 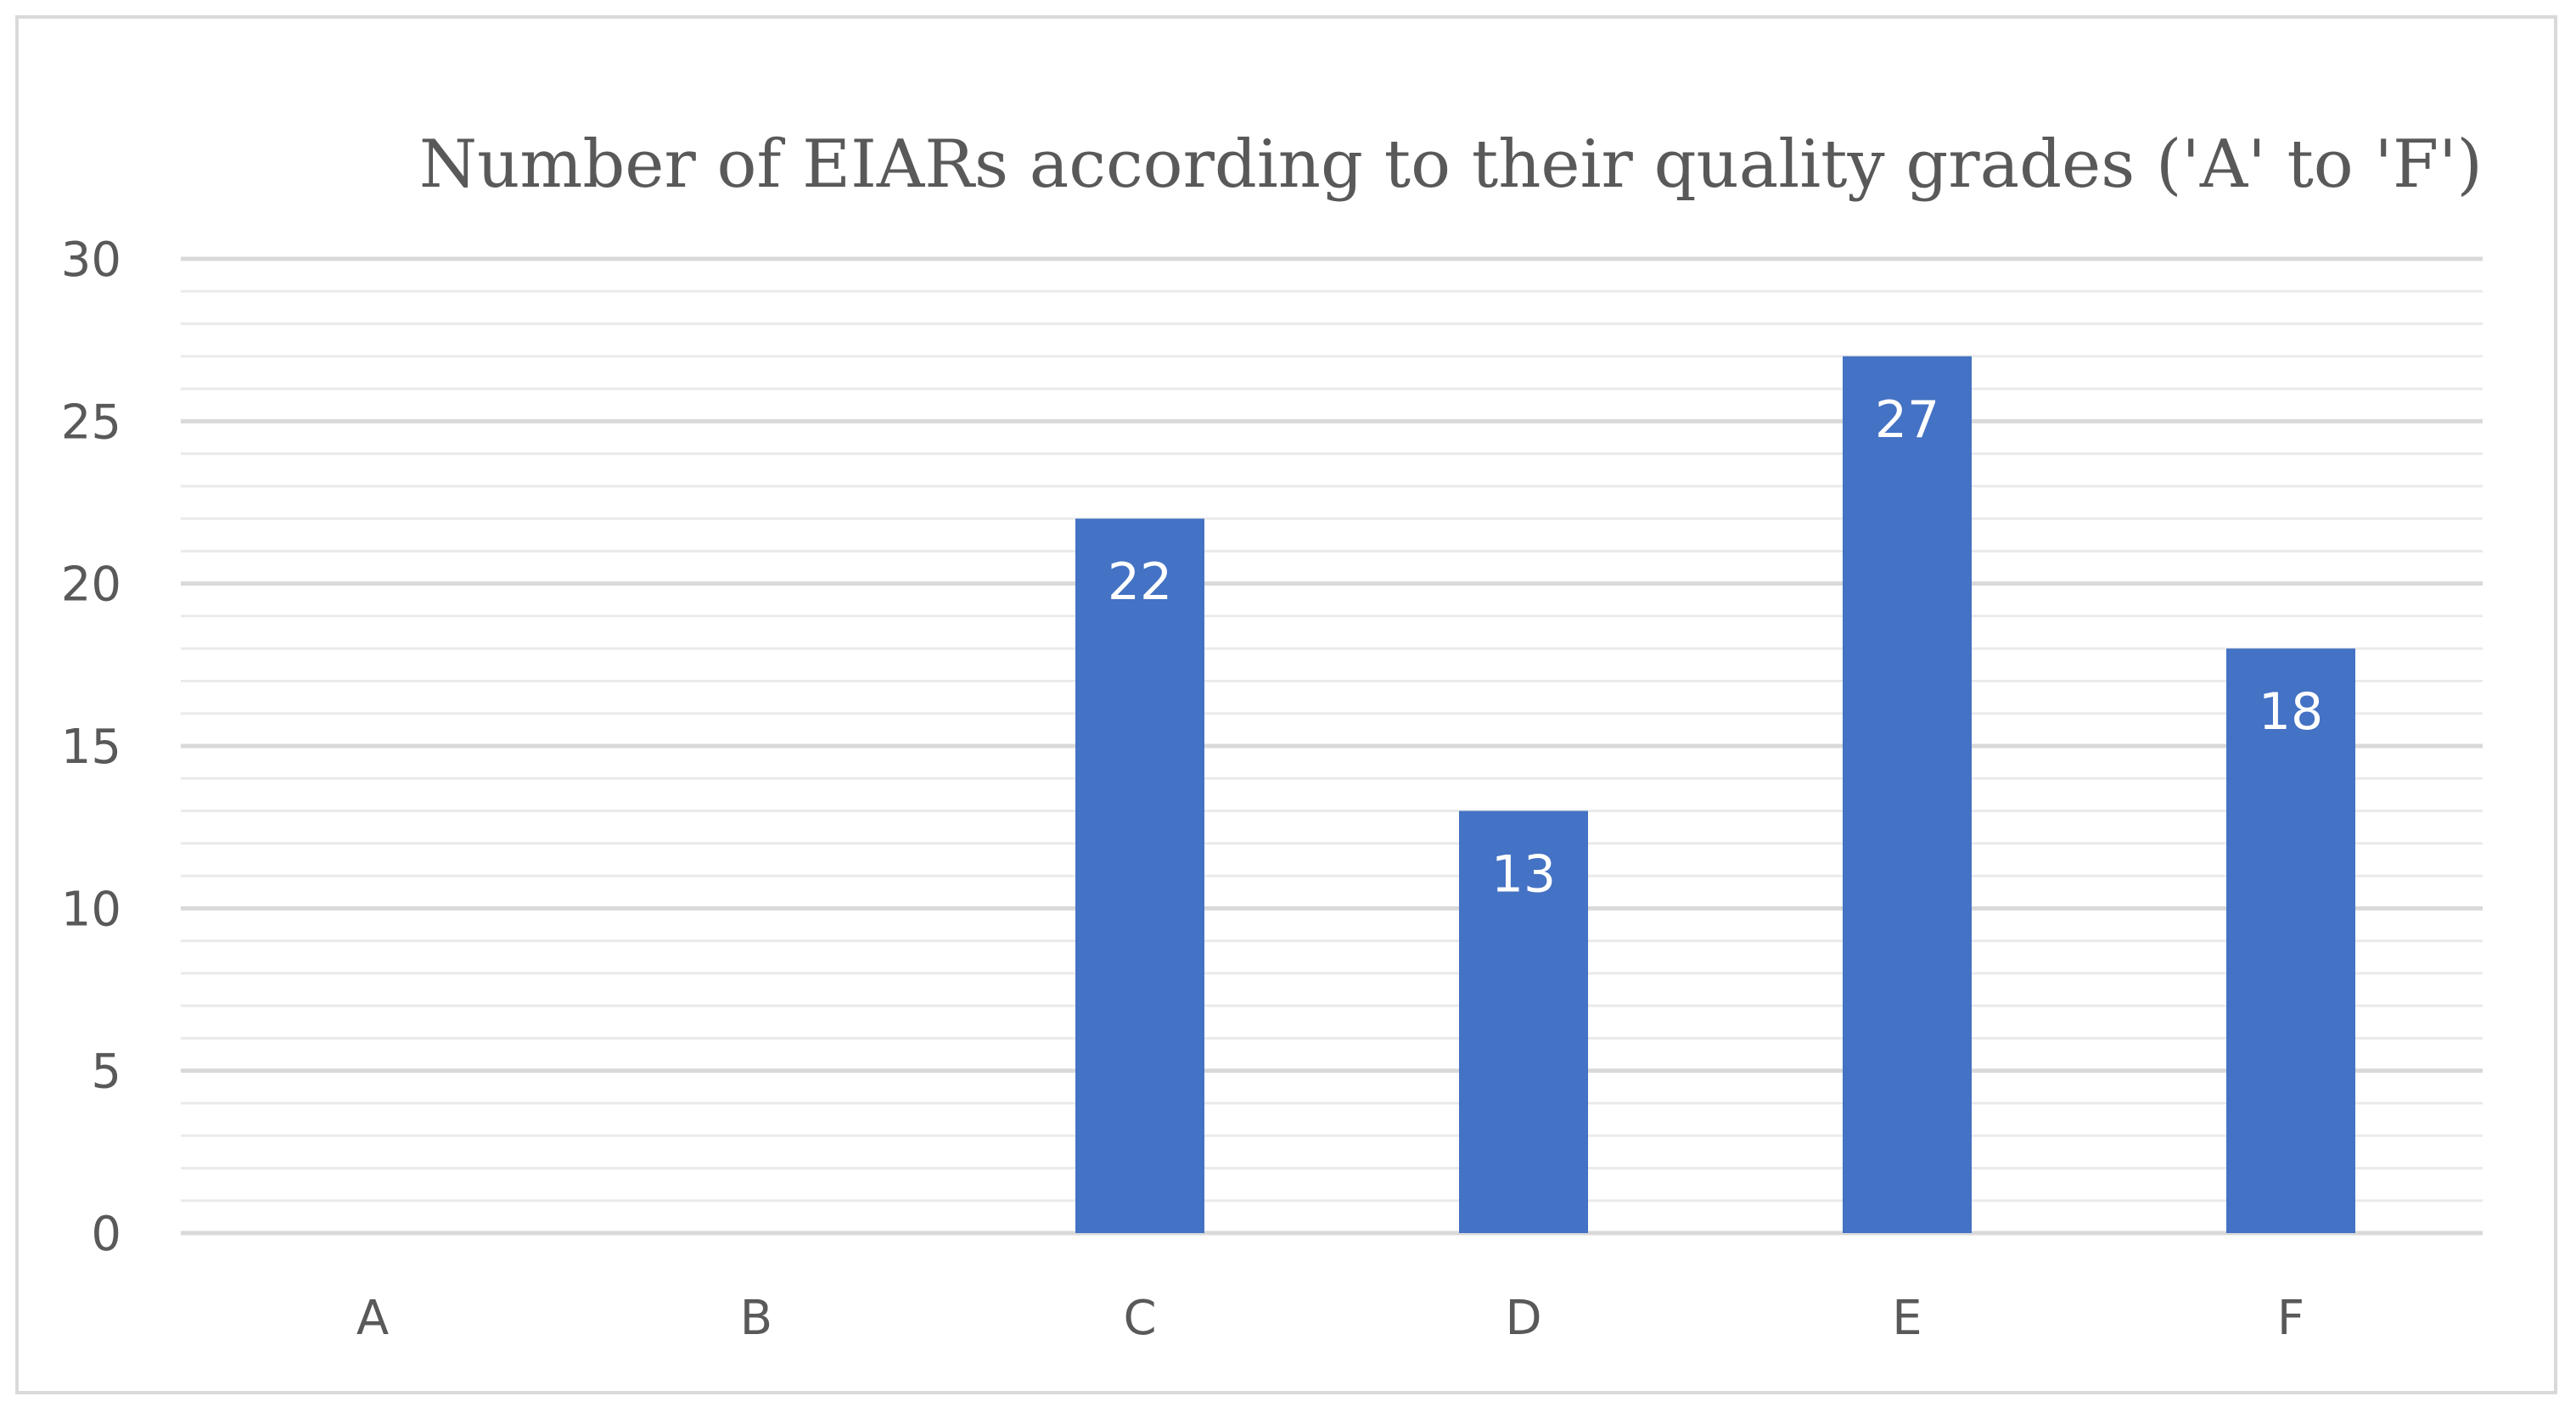 I want to click on data-label-D: 13, so click(x=1523, y=875).